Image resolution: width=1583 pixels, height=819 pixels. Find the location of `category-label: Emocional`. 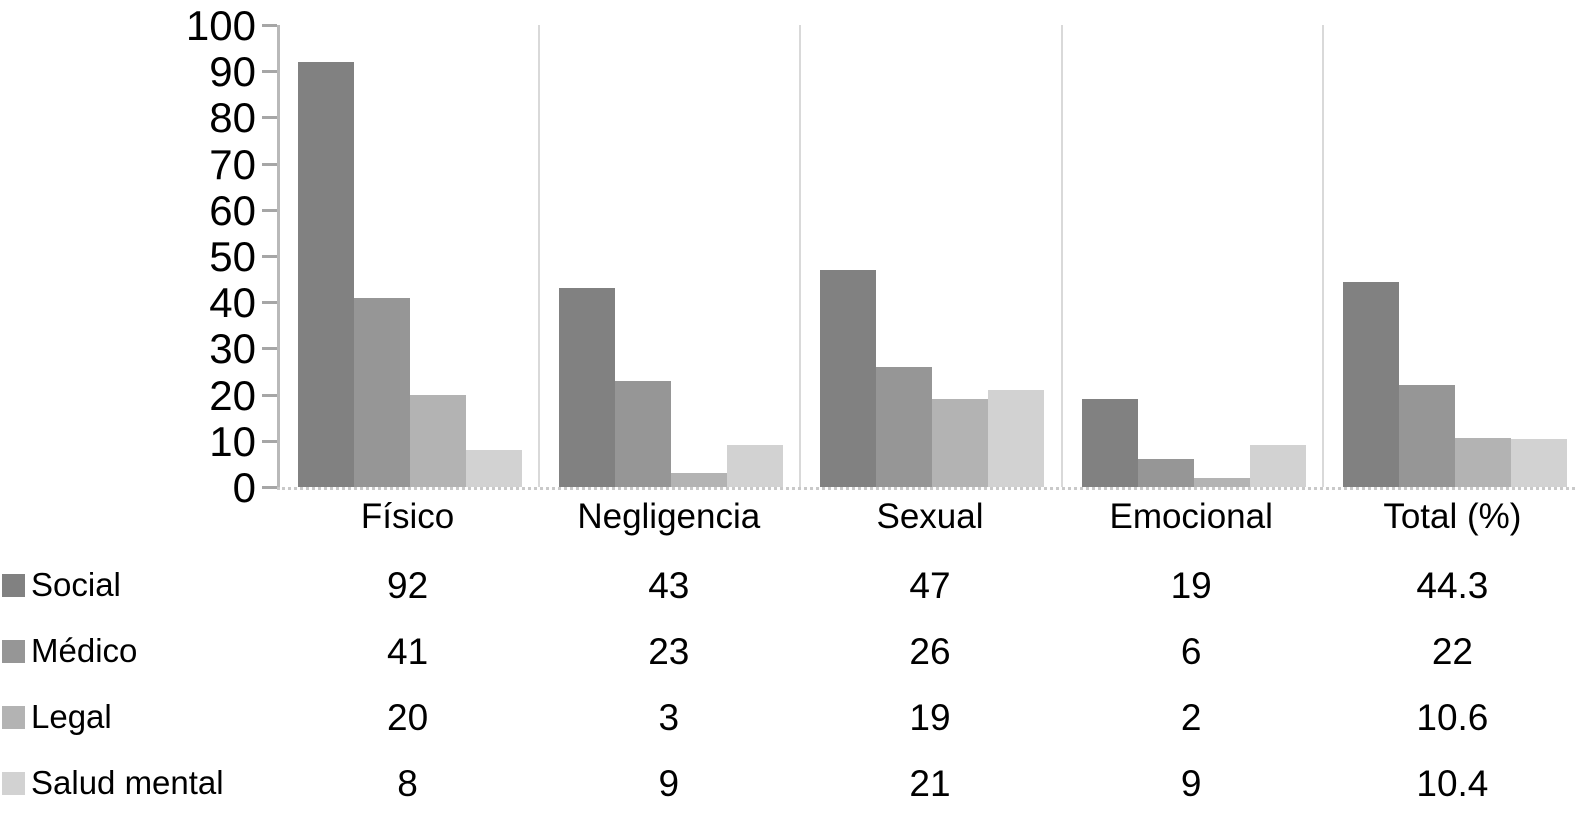

category-label: Emocional is located at coordinates (1191, 516).